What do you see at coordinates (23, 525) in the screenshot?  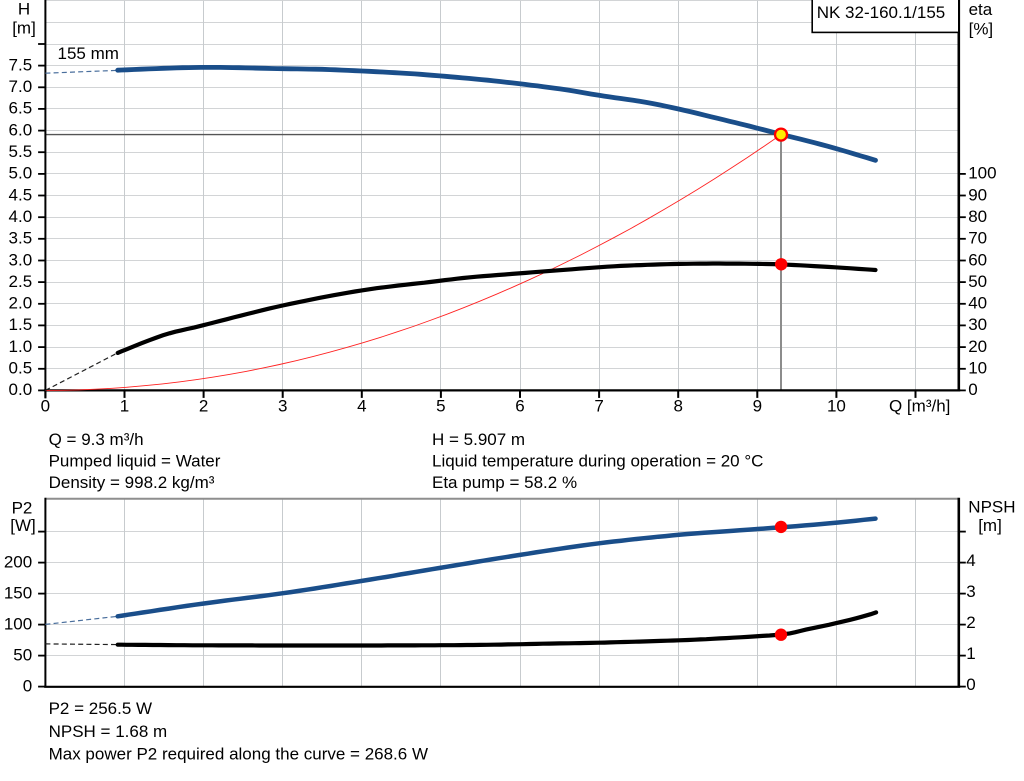 I see `svg-text: [W]` at bounding box center [23, 525].